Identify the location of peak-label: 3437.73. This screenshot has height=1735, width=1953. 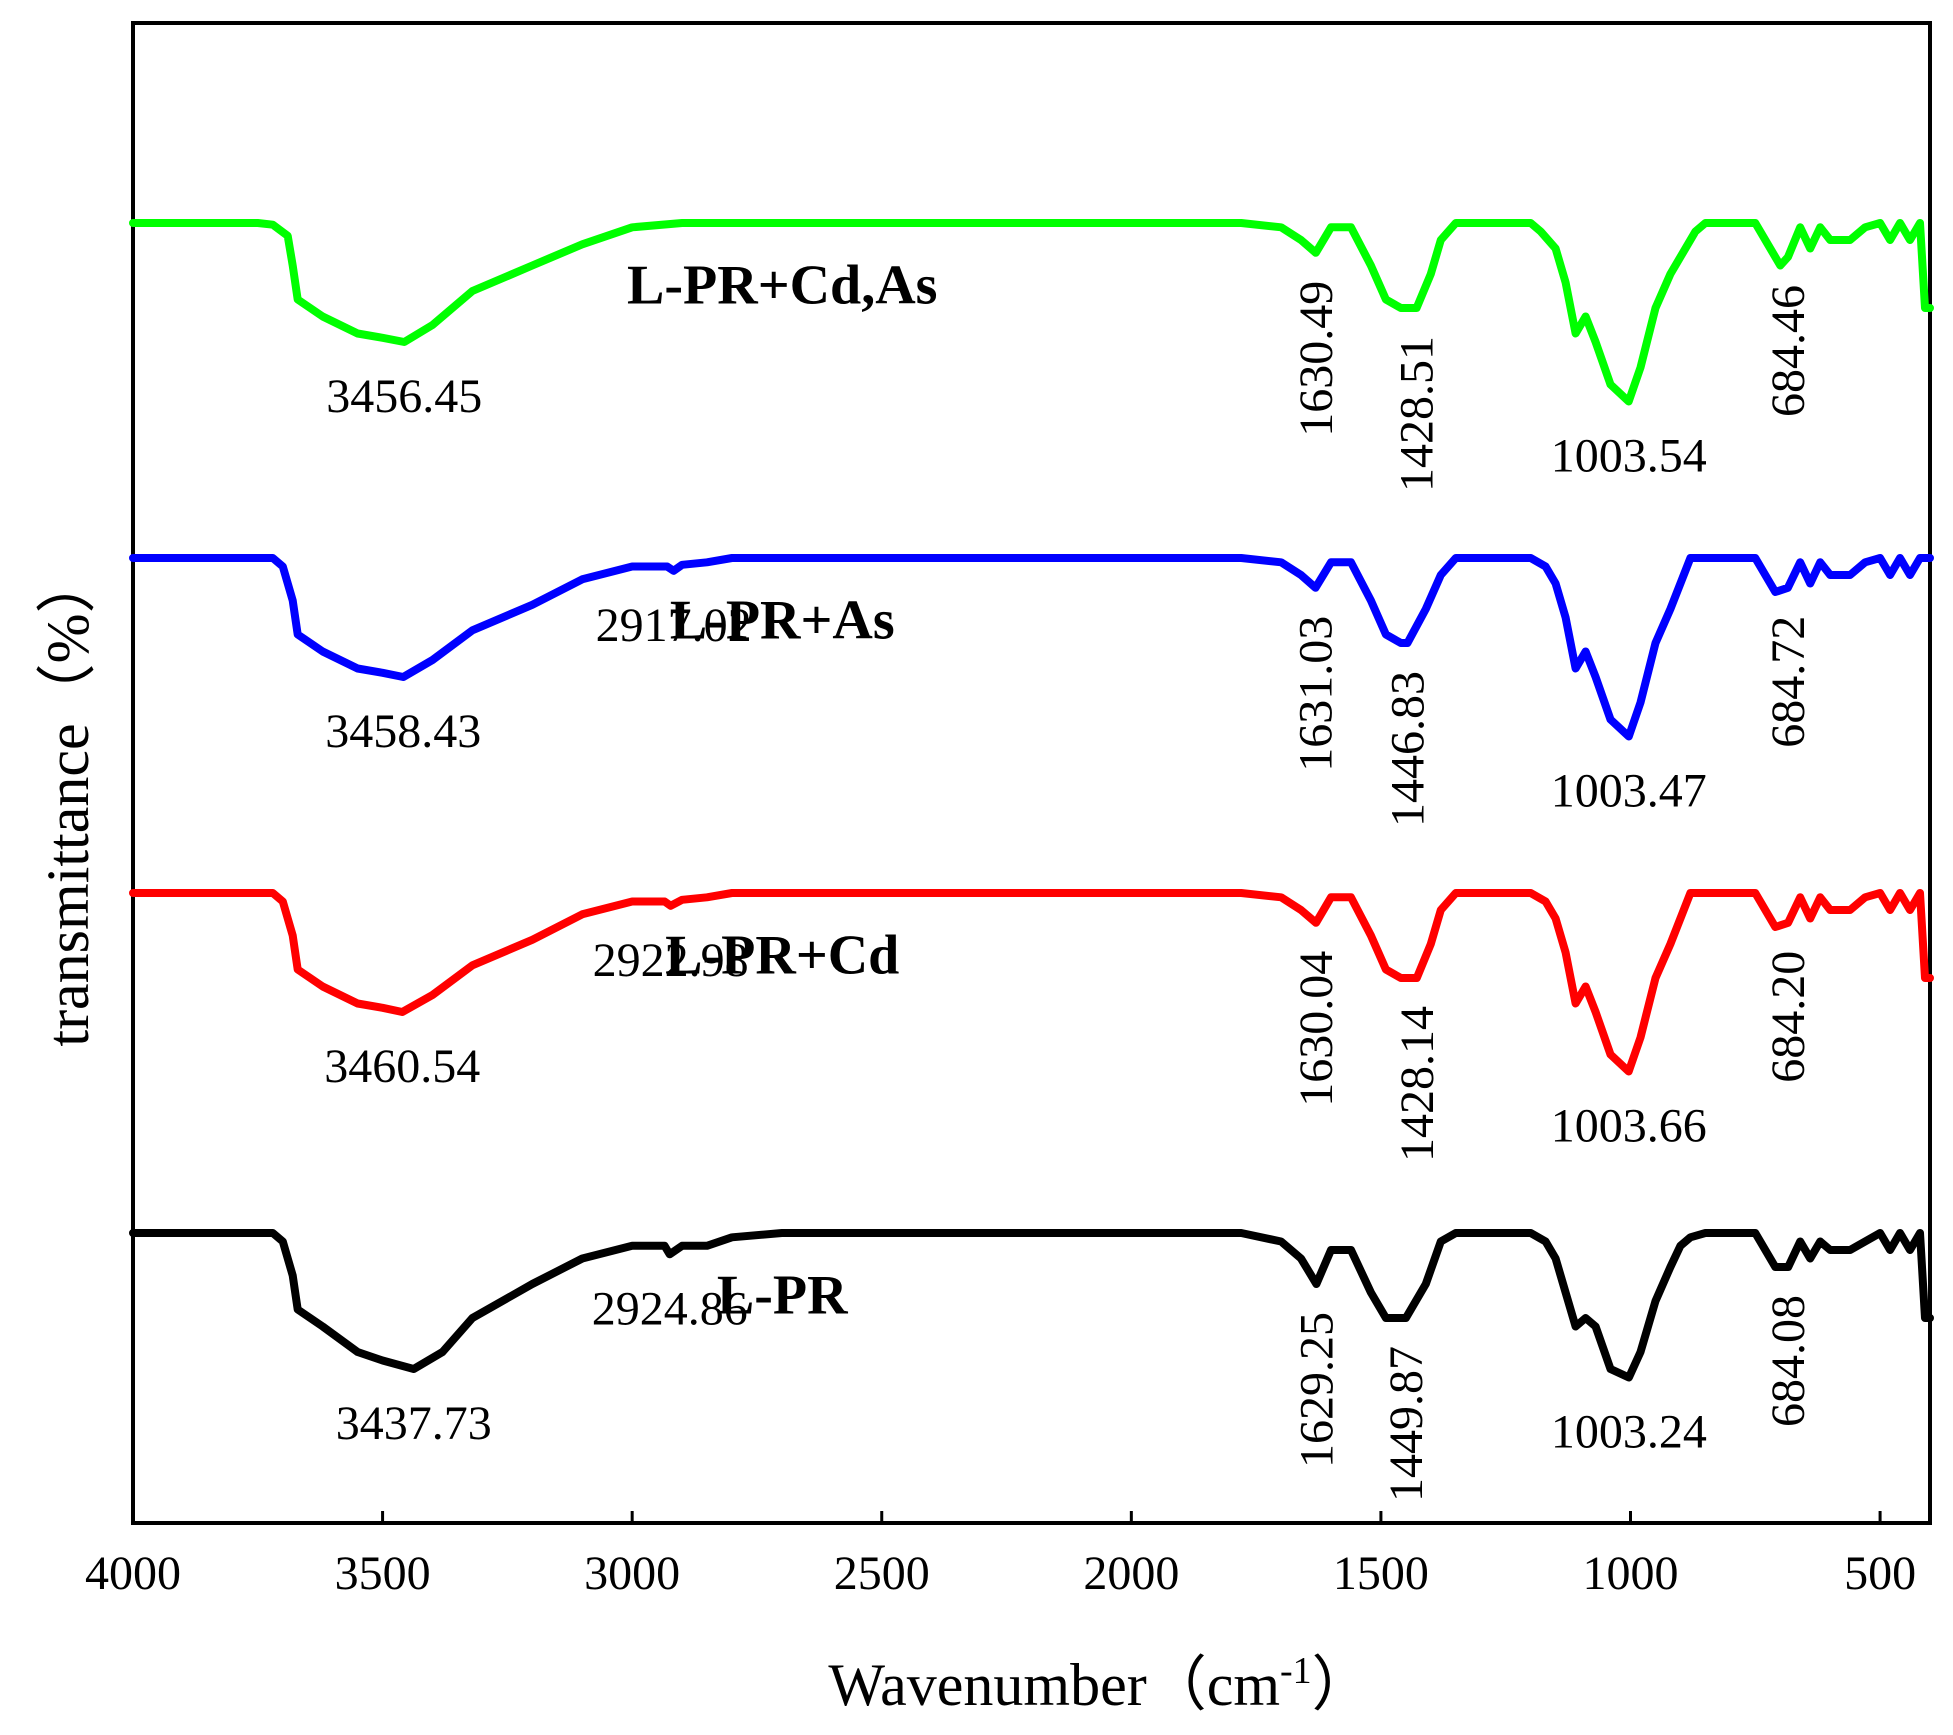
(414, 1423).